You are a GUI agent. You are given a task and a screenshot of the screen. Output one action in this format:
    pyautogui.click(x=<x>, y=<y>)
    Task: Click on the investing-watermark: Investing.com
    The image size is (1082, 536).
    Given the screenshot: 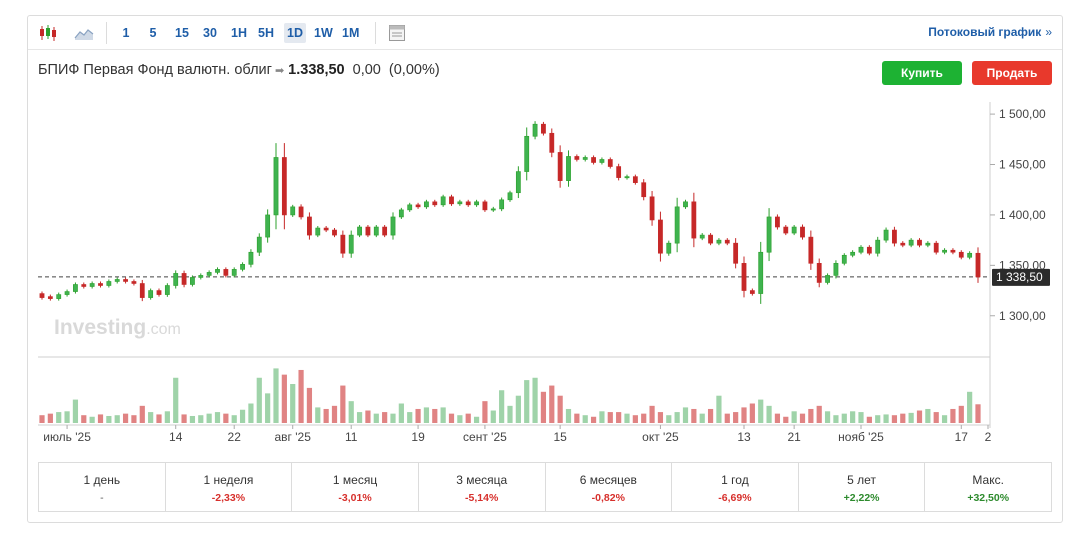 What is the action you would take?
    pyautogui.click(x=117, y=327)
    